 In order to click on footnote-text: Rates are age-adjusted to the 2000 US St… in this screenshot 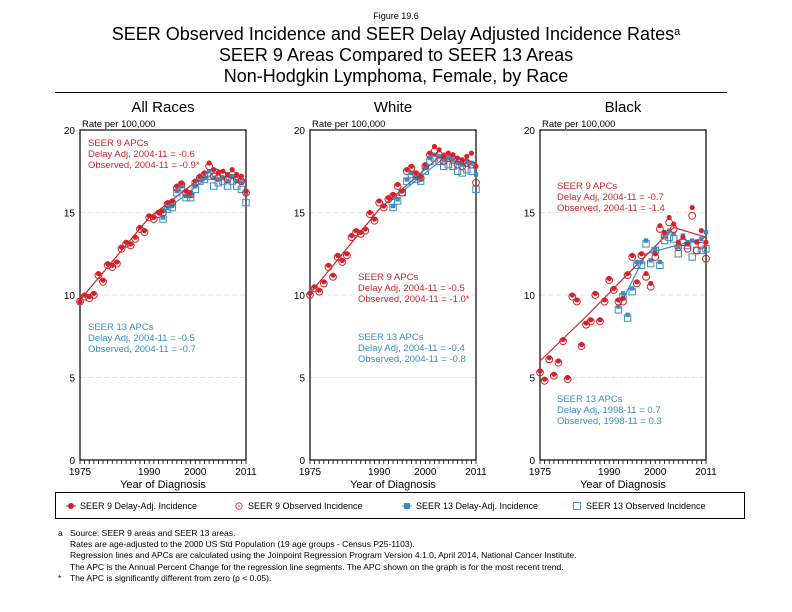, I will do `click(242, 544)`.